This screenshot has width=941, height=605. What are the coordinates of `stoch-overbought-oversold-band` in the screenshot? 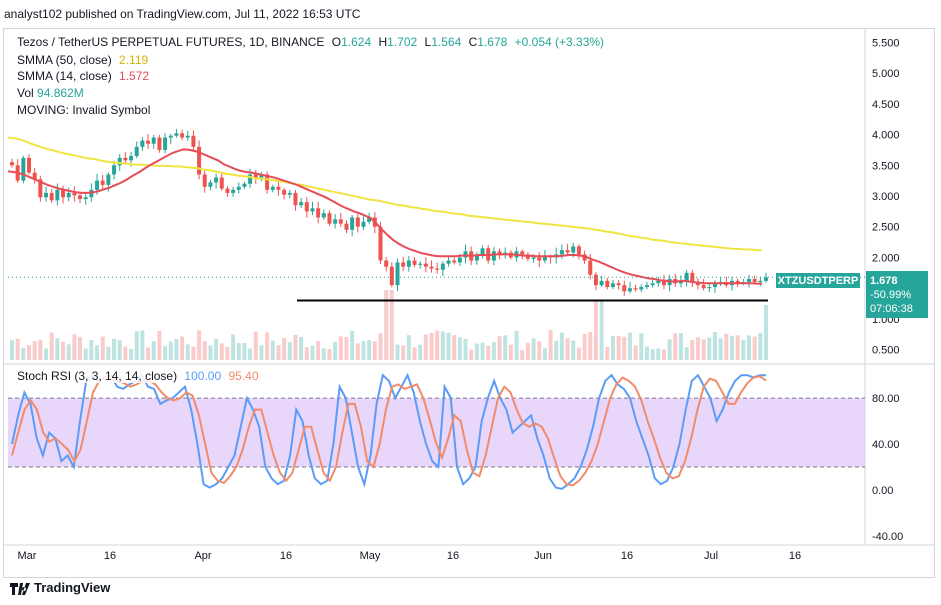 It's located at (436, 432).